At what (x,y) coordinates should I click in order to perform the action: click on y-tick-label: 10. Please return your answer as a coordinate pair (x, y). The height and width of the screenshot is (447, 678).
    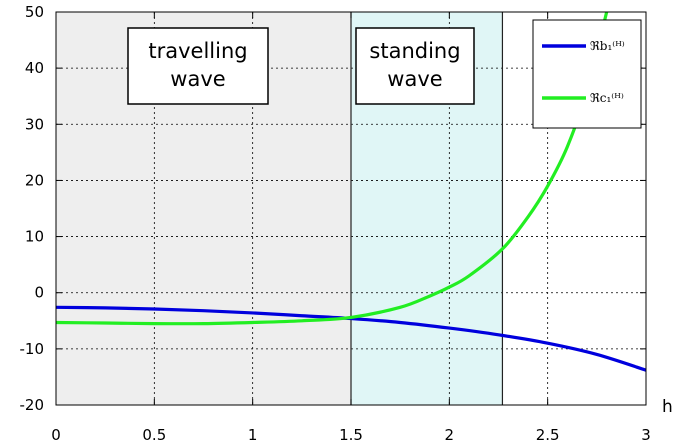
    Looking at the image, I should click on (34, 237).